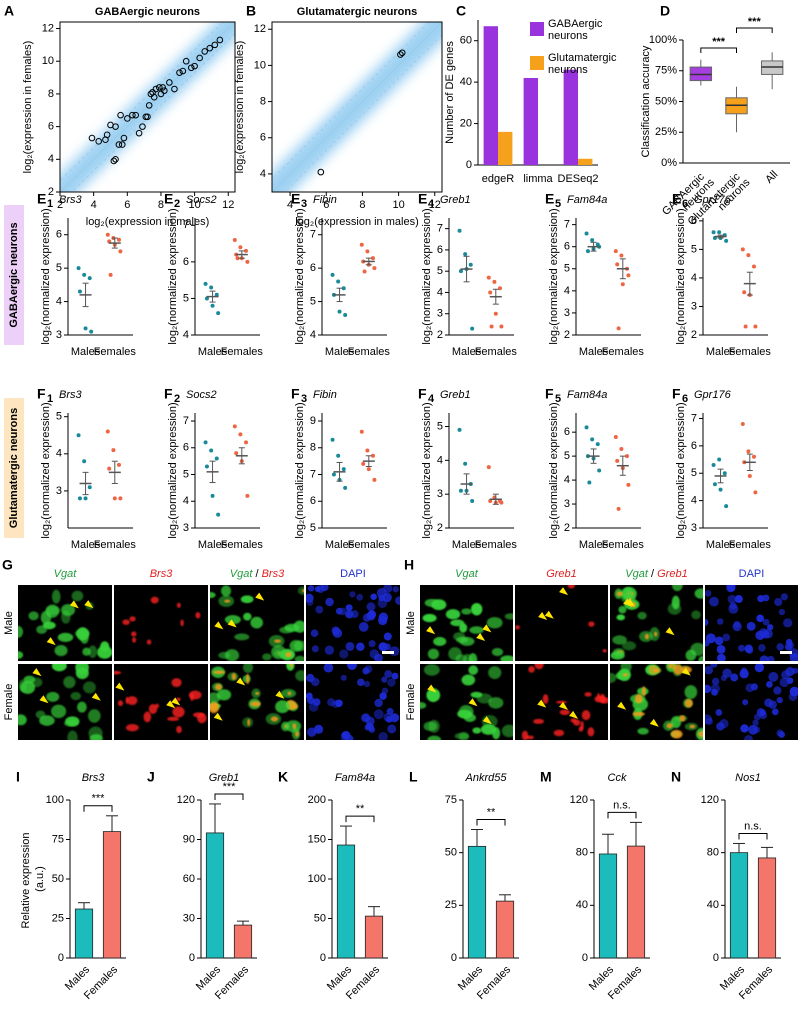  What do you see at coordinates (360, 819) in the screenshot?
I see `significance-bracket` at bounding box center [360, 819].